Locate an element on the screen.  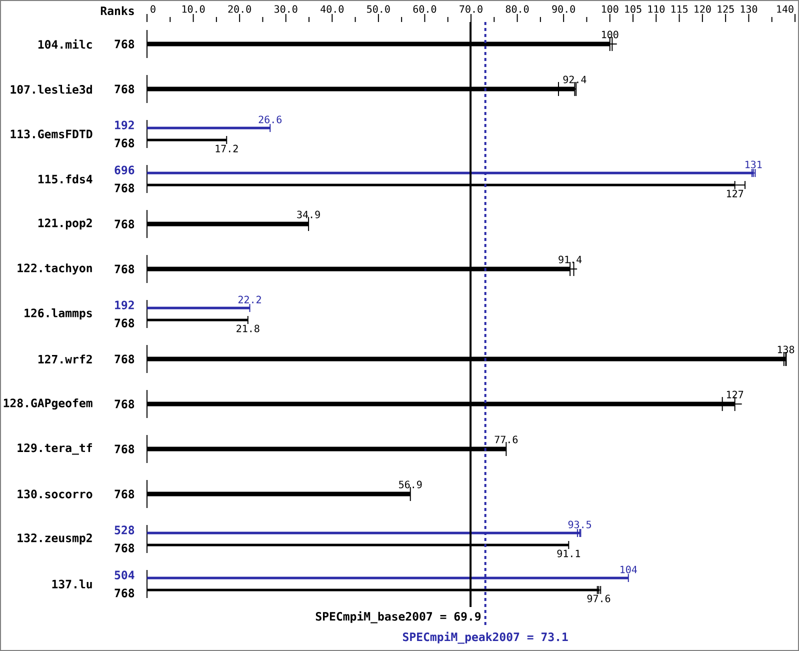
y-tick-label: 107.leslie3d is located at coordinates (51, 89).